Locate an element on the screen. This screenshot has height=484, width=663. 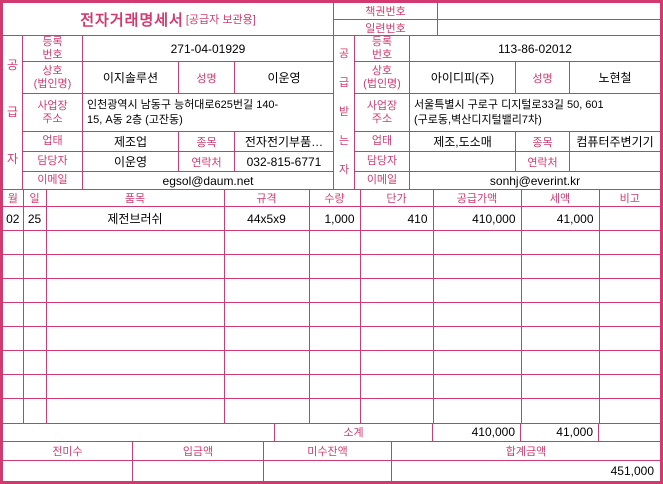
col-header-unit-price: 단가 is located at coordinates (396, 198).